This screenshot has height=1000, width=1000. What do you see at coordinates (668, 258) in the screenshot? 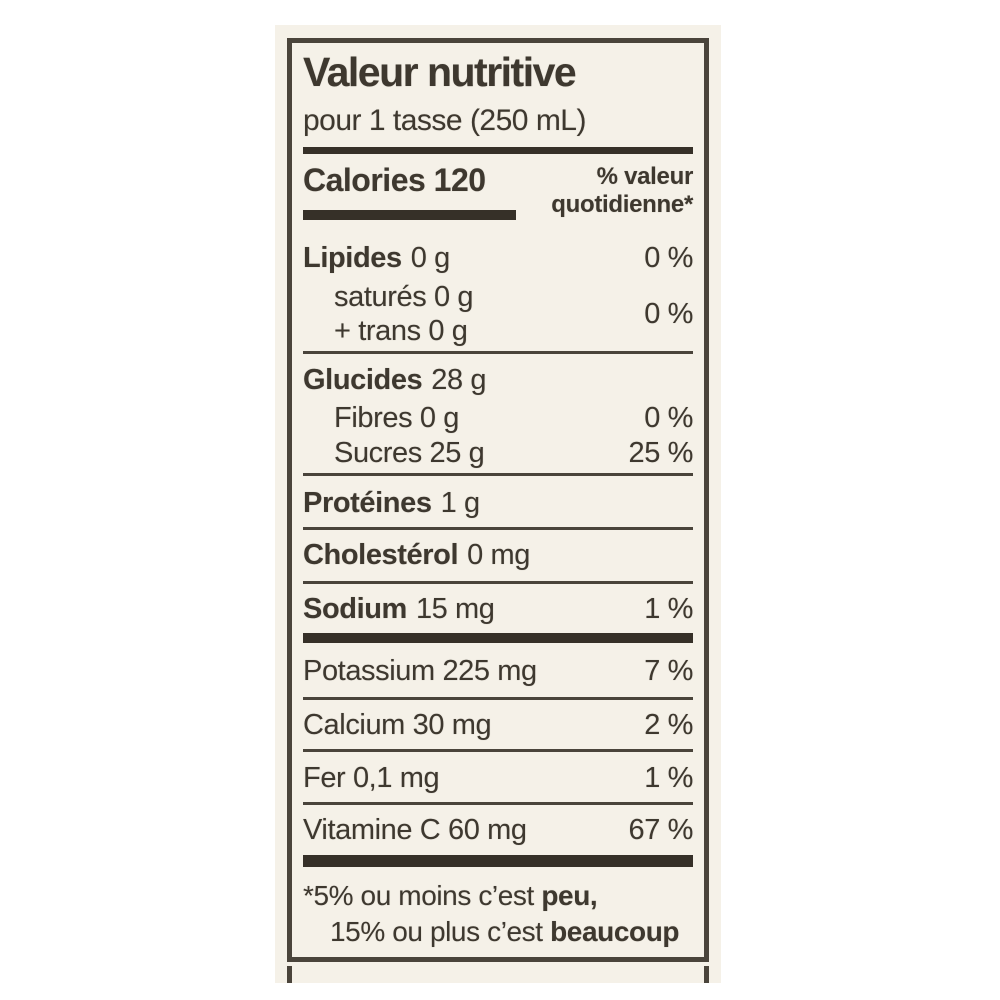
I see `row-fat-dv: 0 %` at bounding box center [668, 258].